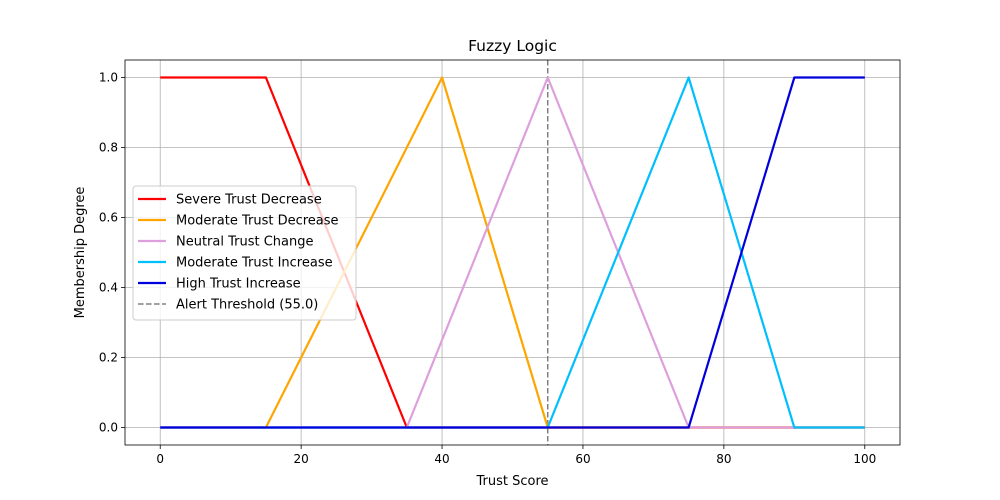 The image size is (1000, 500). Describe the element at coordinates (108, 358) in the screenshot. I see `y-tick-label: 0.2` at that location.